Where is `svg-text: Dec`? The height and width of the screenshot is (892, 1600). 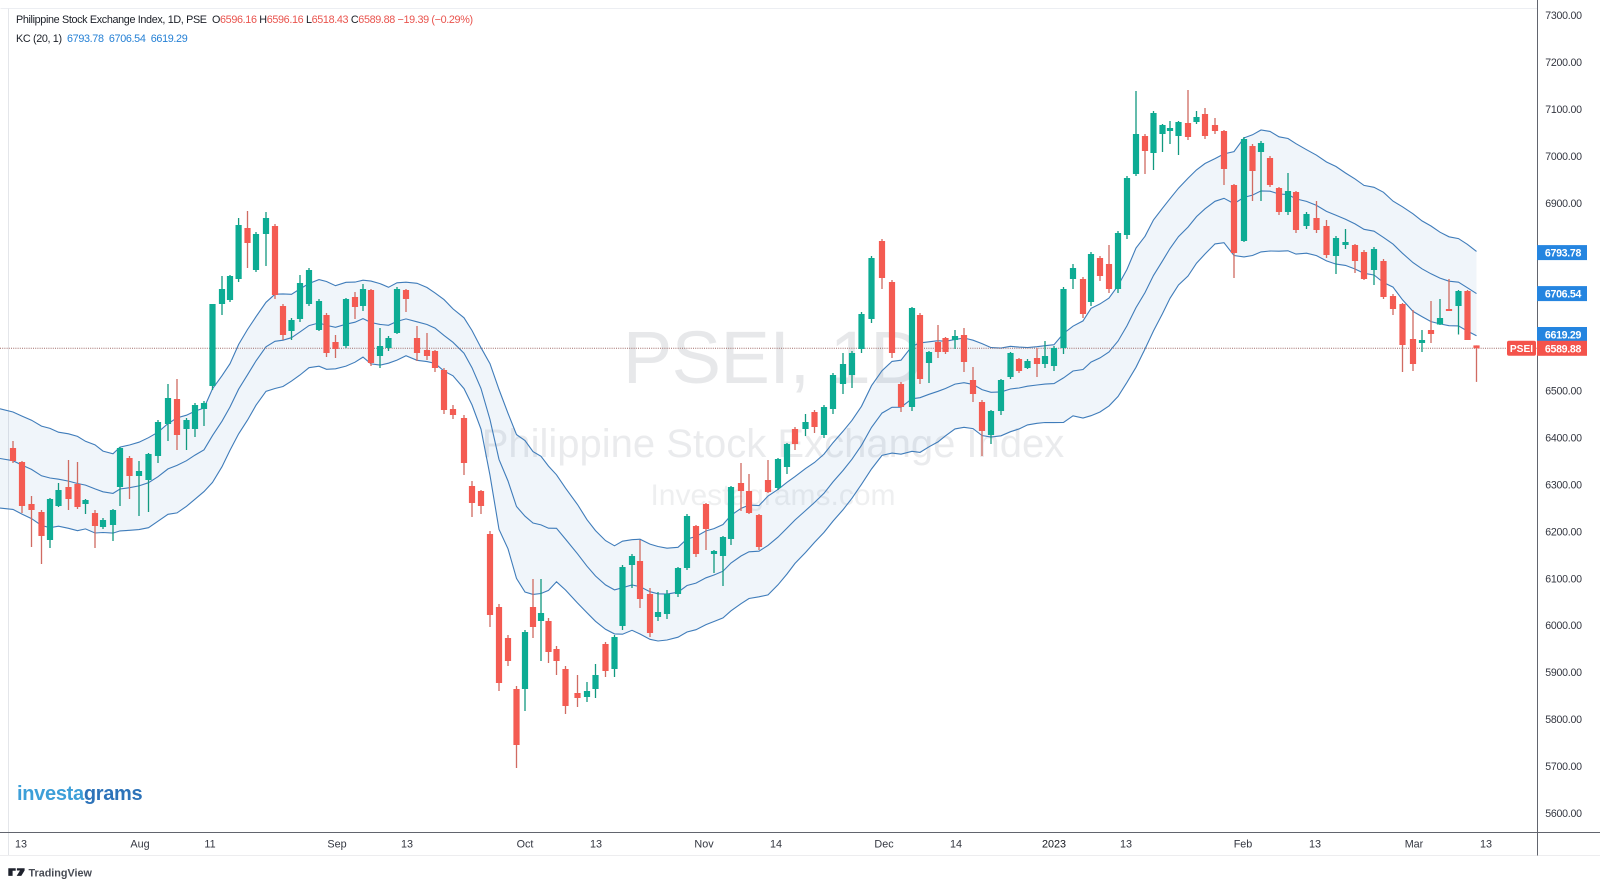
svg-text: Dec is located at coordinates (884, 845).